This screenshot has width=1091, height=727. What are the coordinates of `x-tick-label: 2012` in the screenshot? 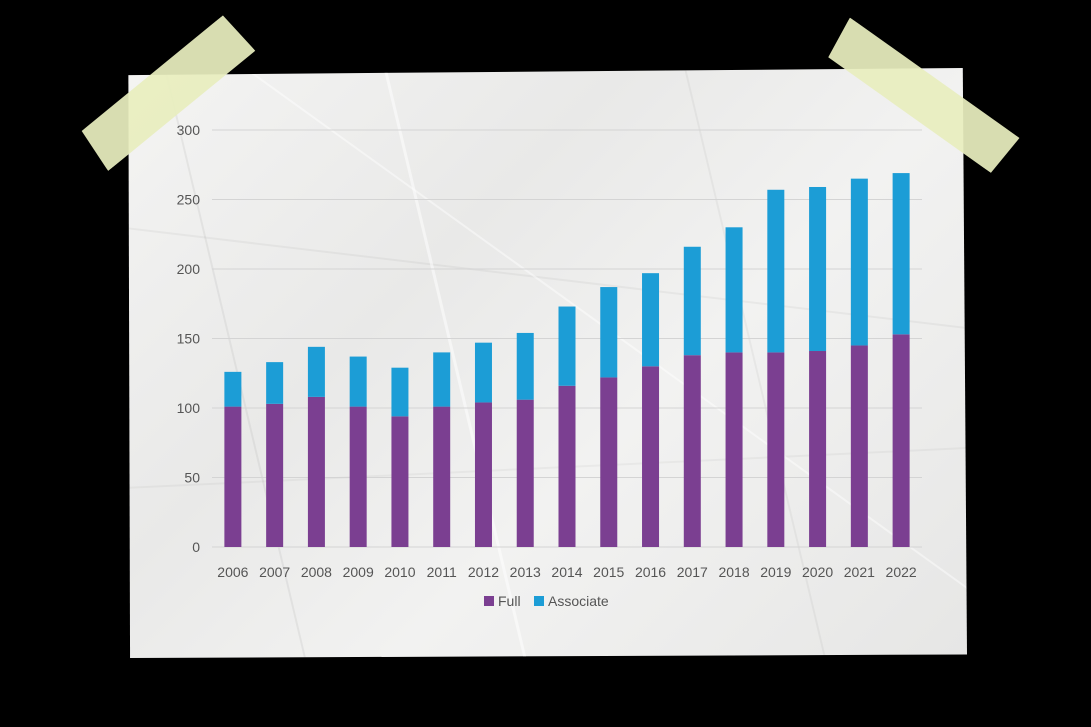 It's located at (483, 572).